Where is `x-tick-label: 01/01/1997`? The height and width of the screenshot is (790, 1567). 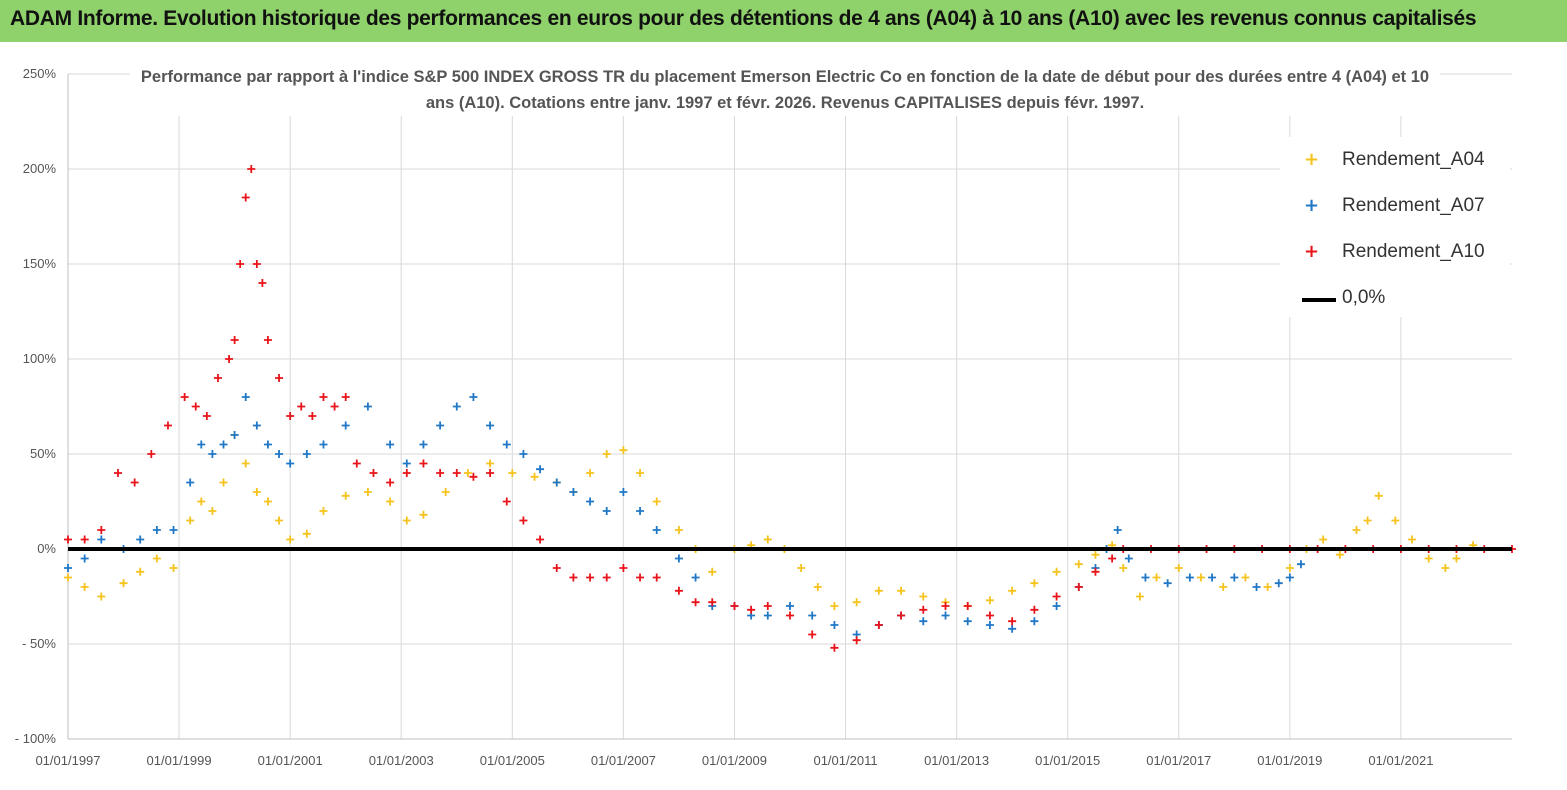
x-tick-label: 01/01/1997 is located at coordinates (67, 760).